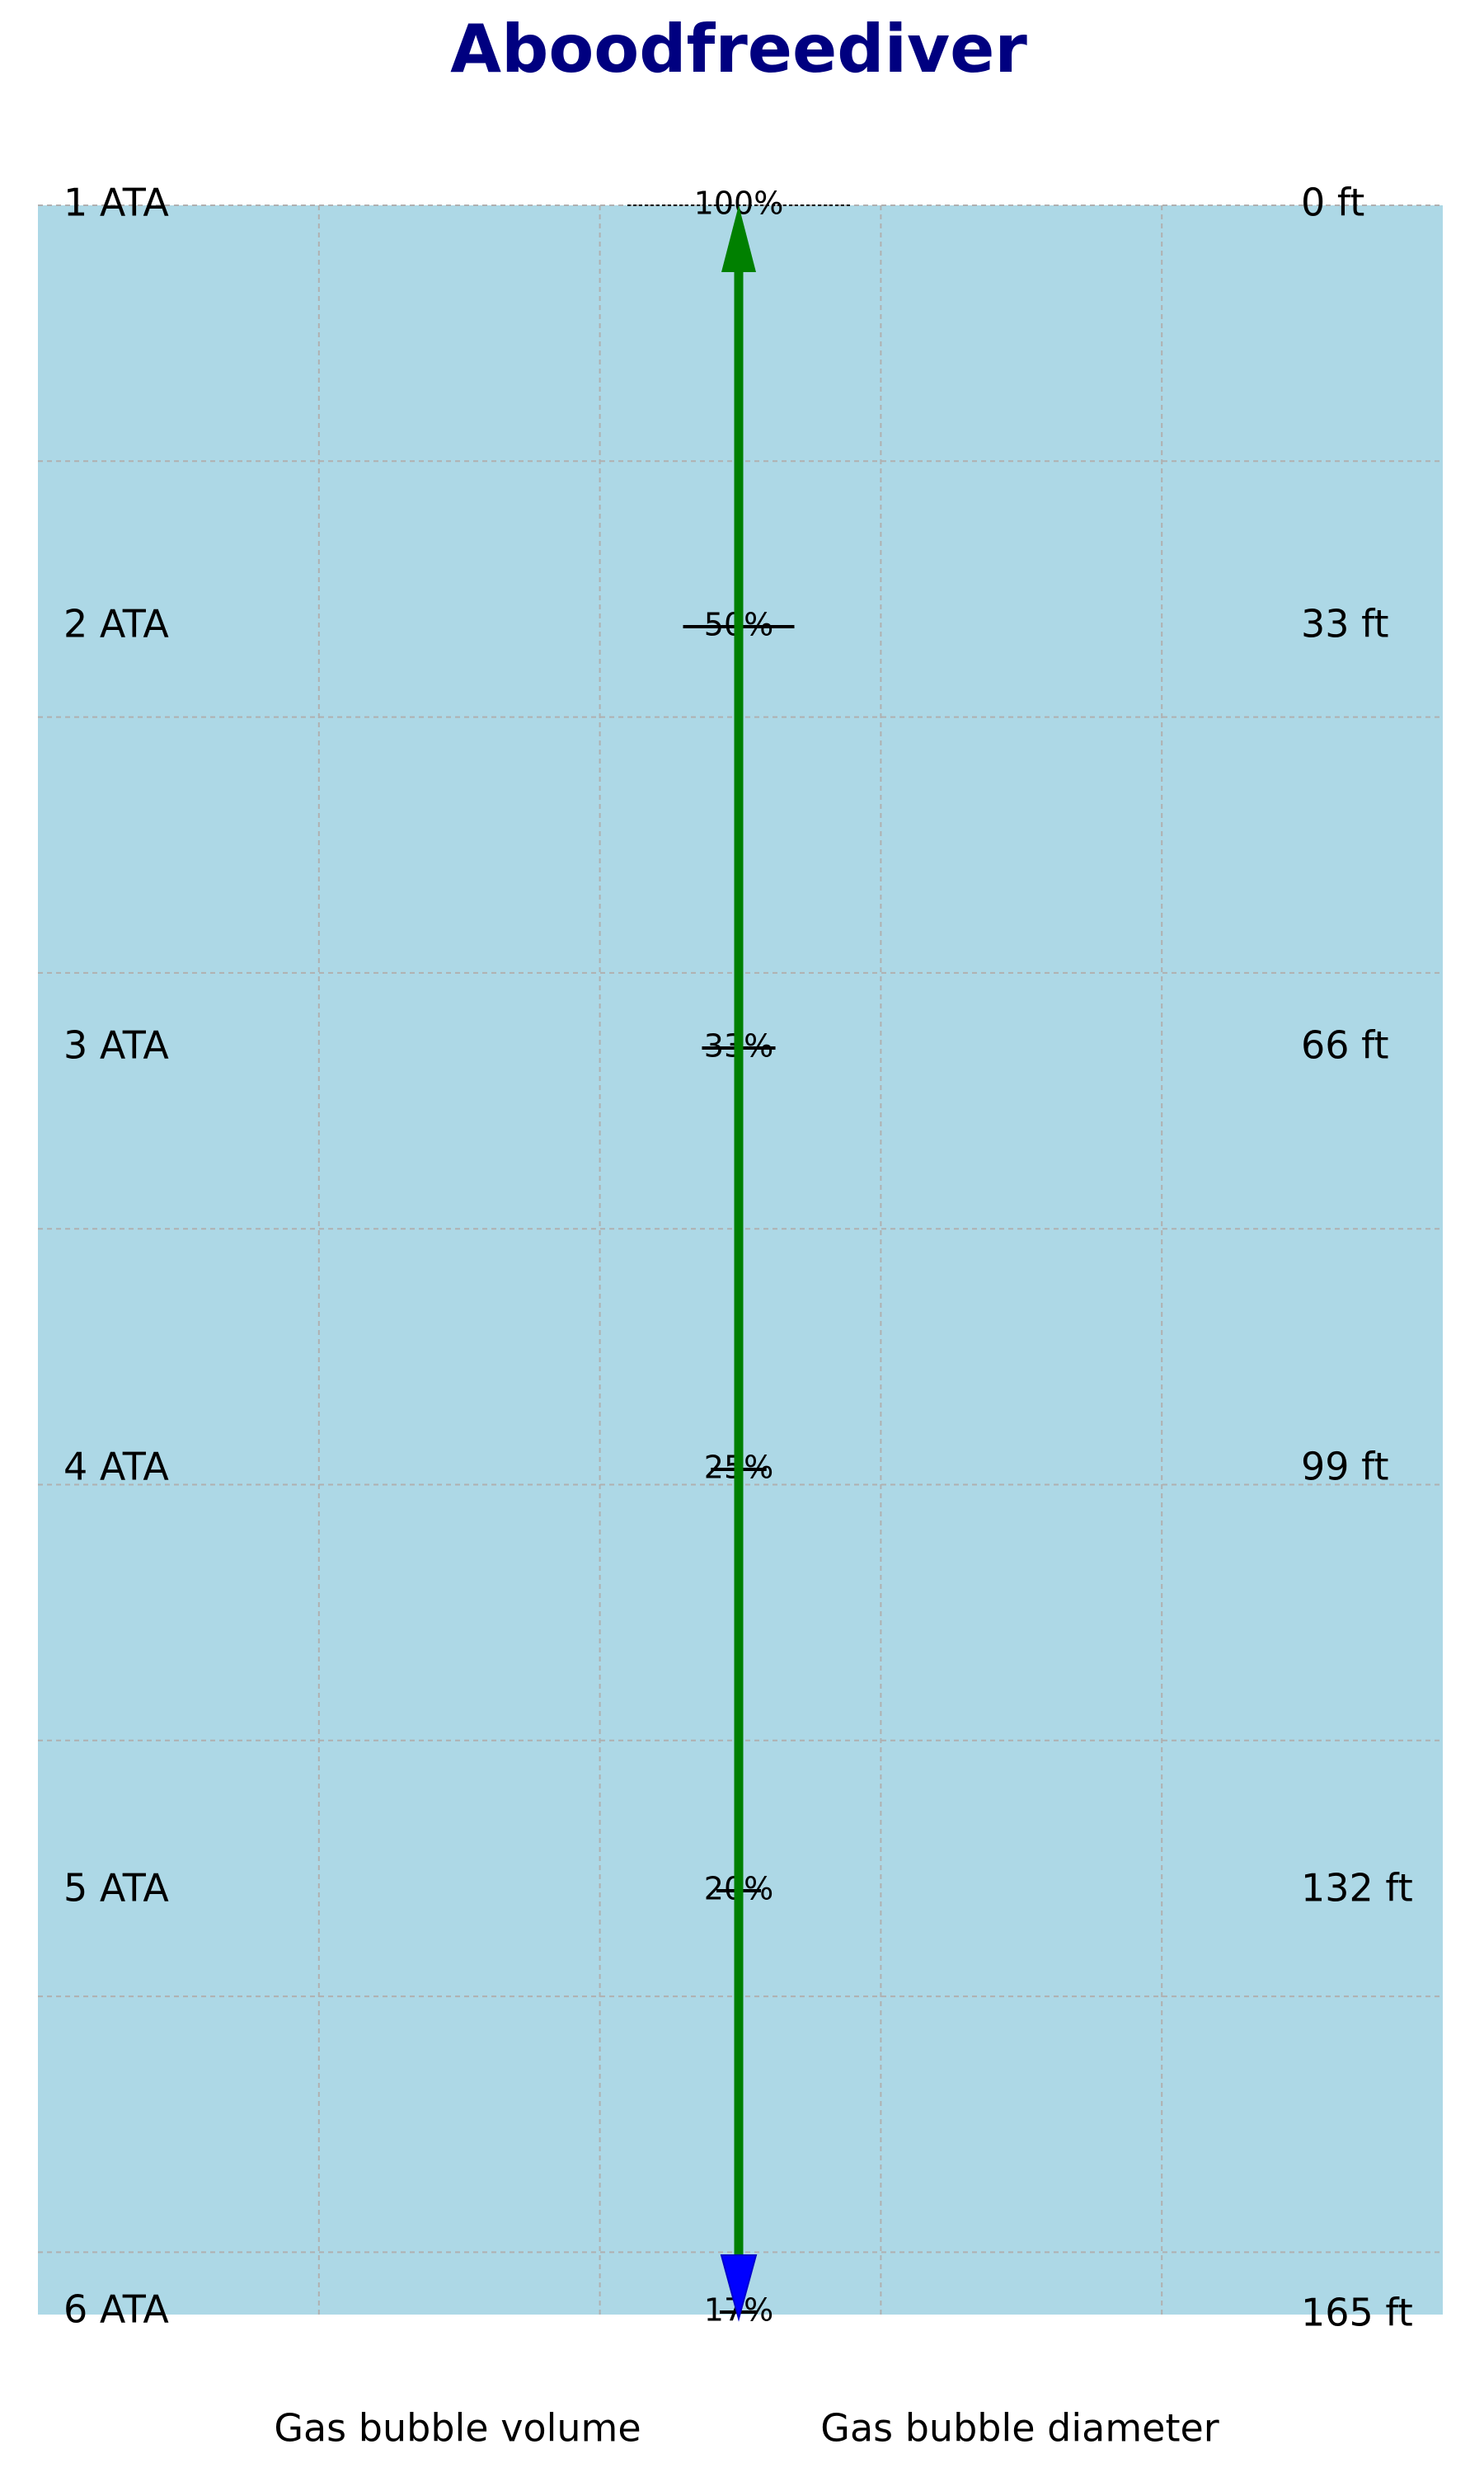 The width and height of the screenshot is (1484, 2477). Describe the element at coordinates (1019, 2428) in the screenshot. I see `footer-label: Gas bubble diameter` at that location.